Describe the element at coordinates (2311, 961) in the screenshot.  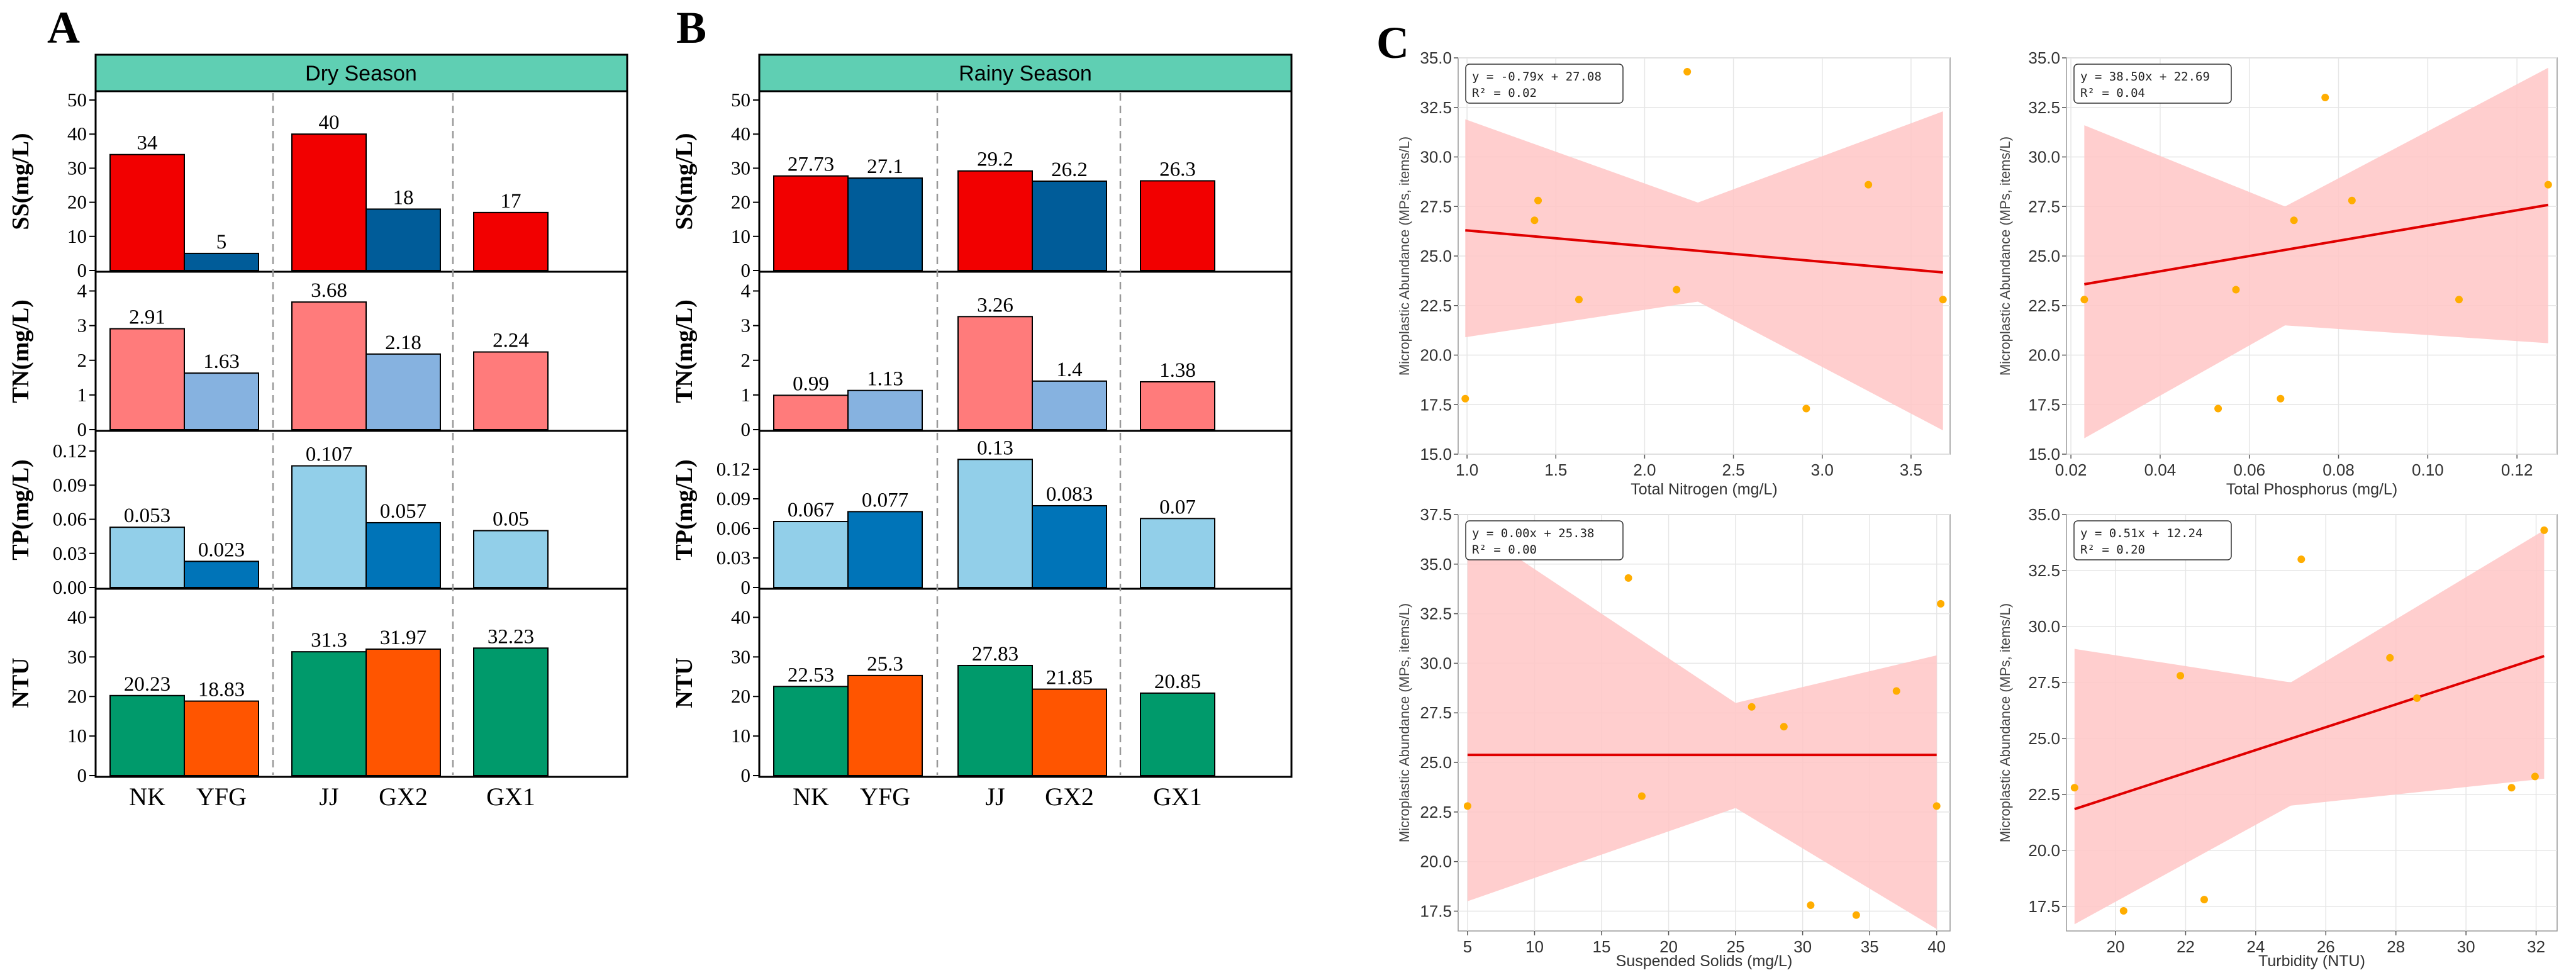
I see `x-axis-label: Turbidity (NTU)` at that location.